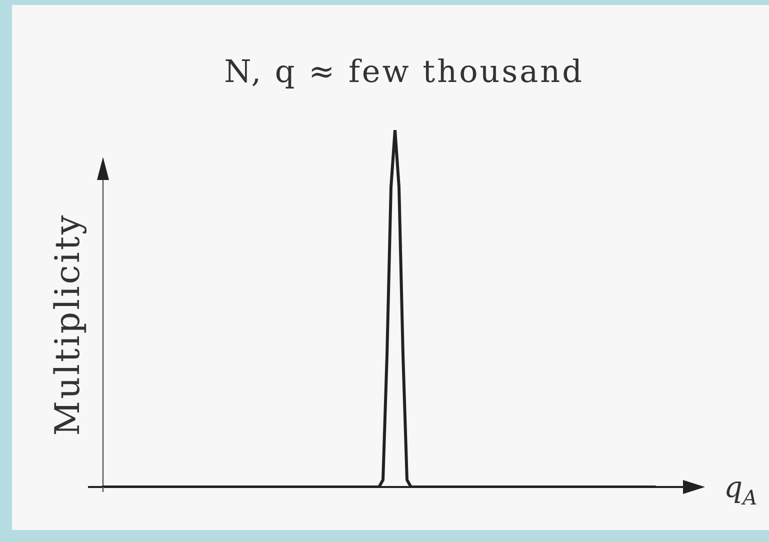  What do you see at coordinates (68, 324) in the screenshot?
I see `y-axis-title: Multiplicity` at bounding box center [68, 324].